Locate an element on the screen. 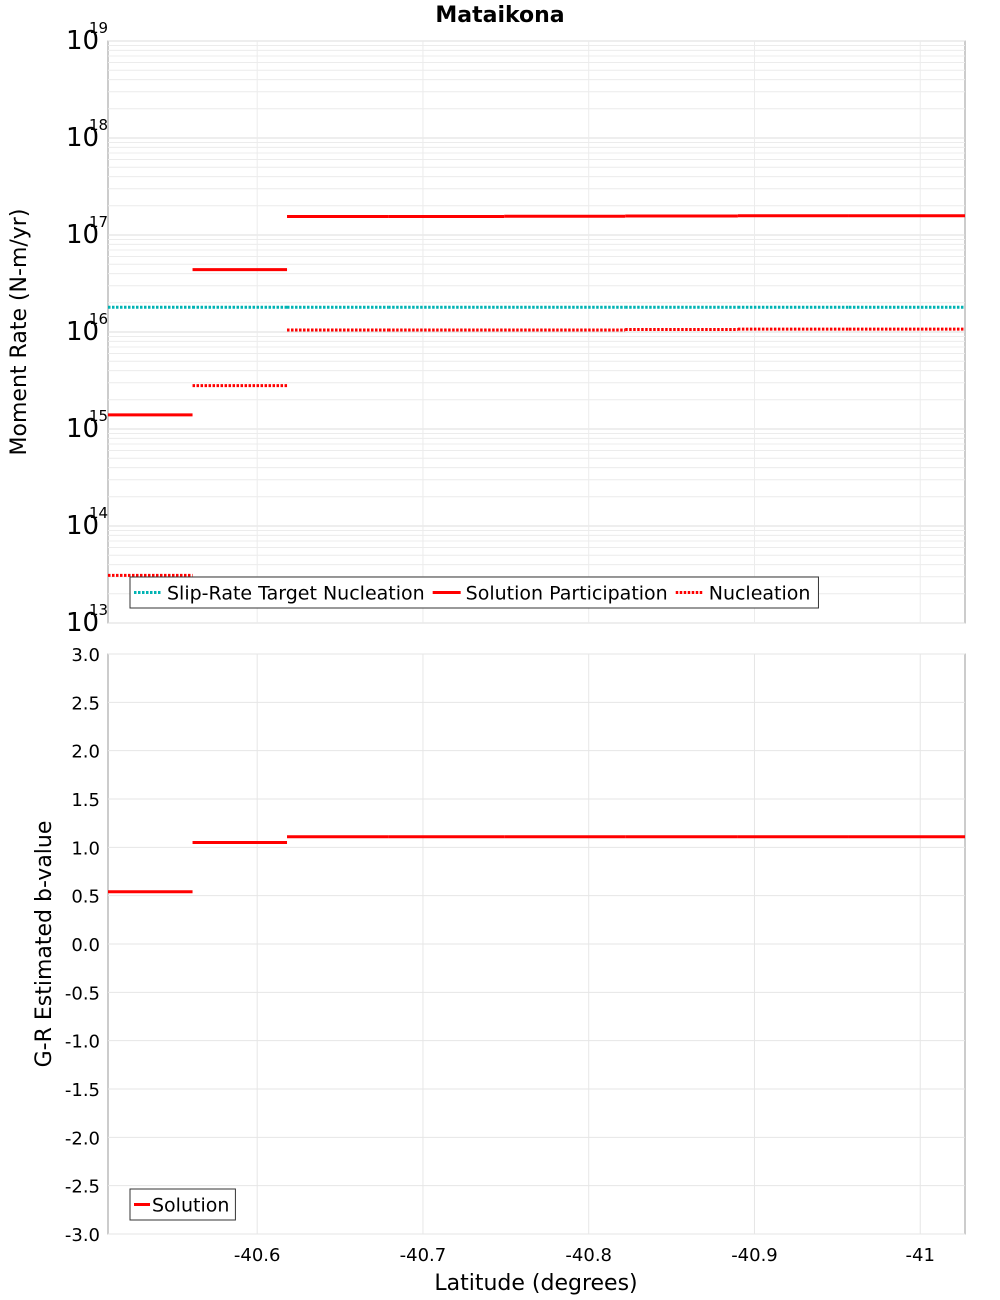 This screenshot has width=1000, height=1300. b-value-y-tick-label: -1.5 is located at coordinates (82, 1090).